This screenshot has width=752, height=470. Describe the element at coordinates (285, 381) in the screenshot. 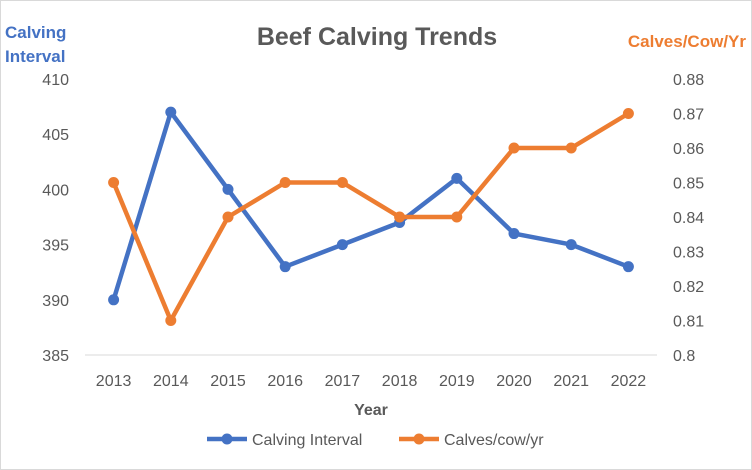

I see `x-tick-label: 2016` at that location.